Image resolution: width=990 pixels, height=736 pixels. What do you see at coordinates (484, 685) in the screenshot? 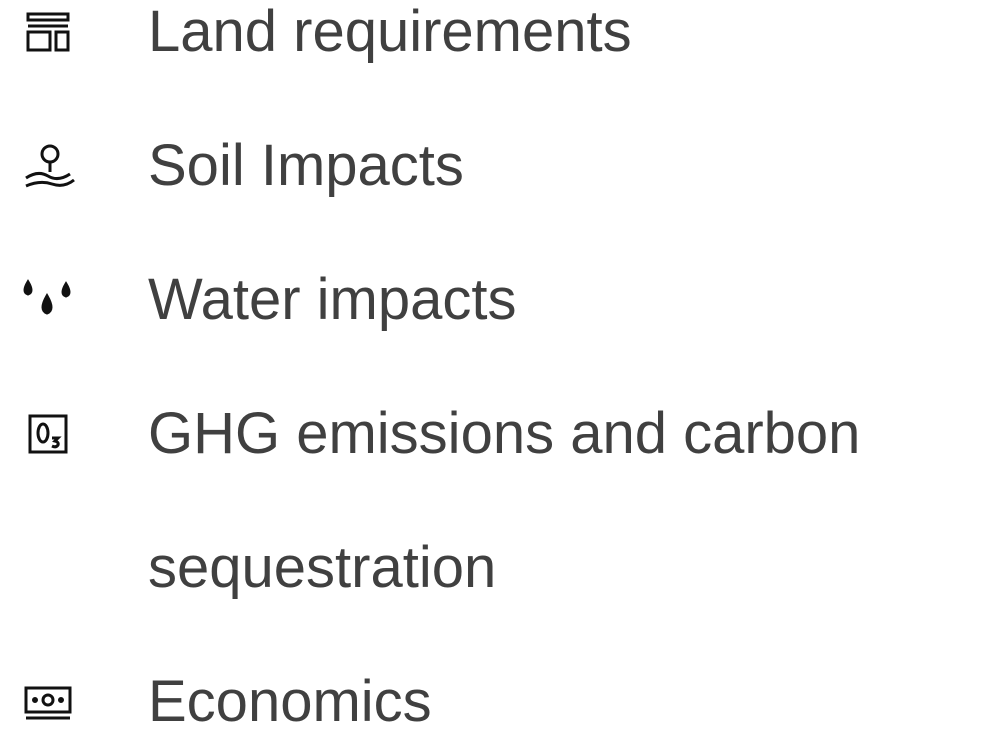
I see `list-item: Economics` at bounding box center [484, 685].